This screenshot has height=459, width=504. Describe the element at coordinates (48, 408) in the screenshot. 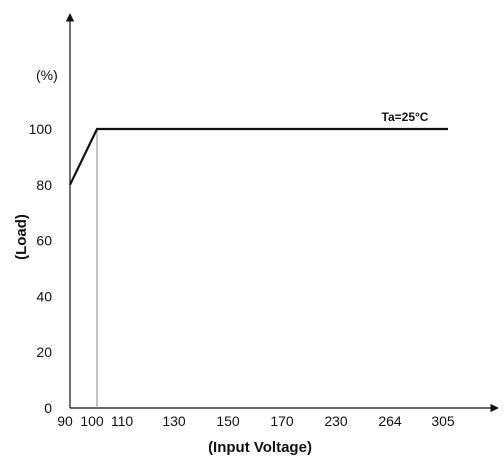

I see `y-tick-label: 0` at that location.